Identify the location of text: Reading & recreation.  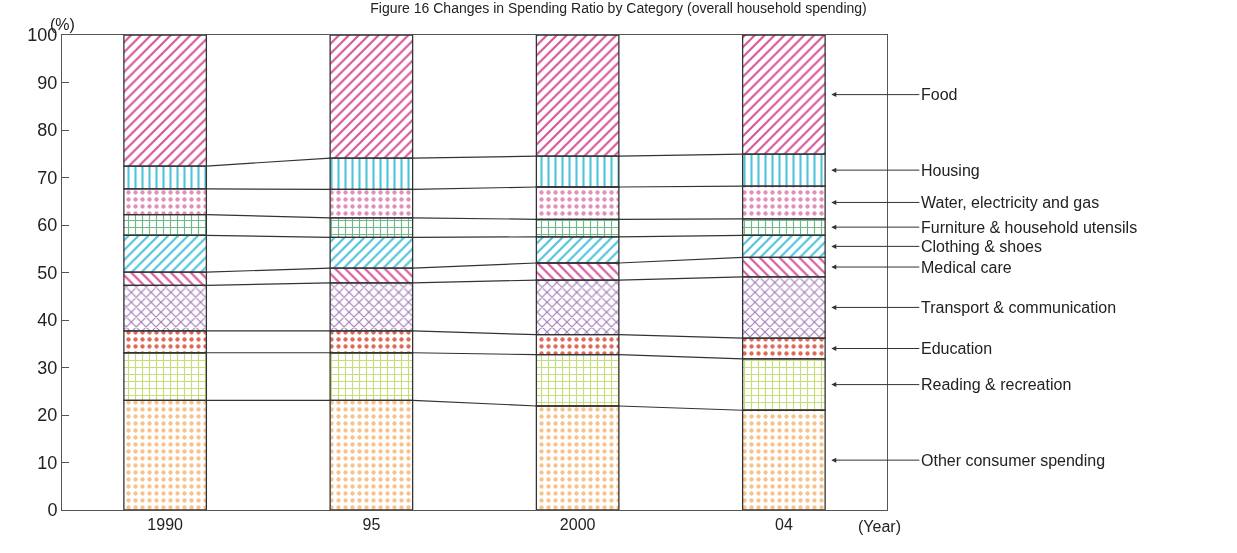
(996, 384).